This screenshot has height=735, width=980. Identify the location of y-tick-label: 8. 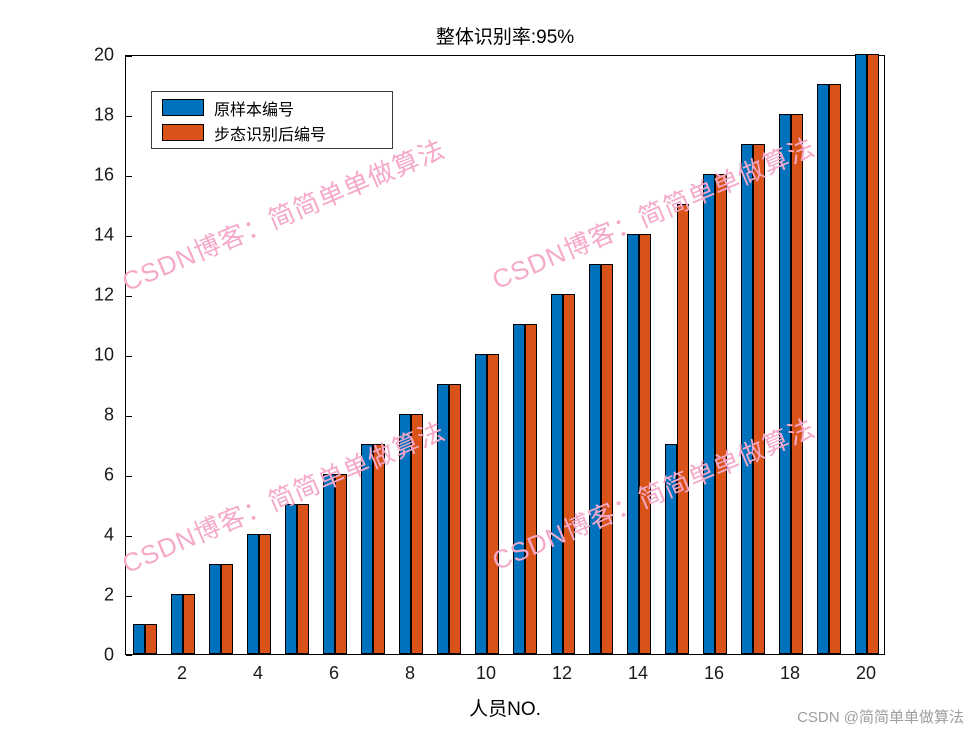
(108, 414).